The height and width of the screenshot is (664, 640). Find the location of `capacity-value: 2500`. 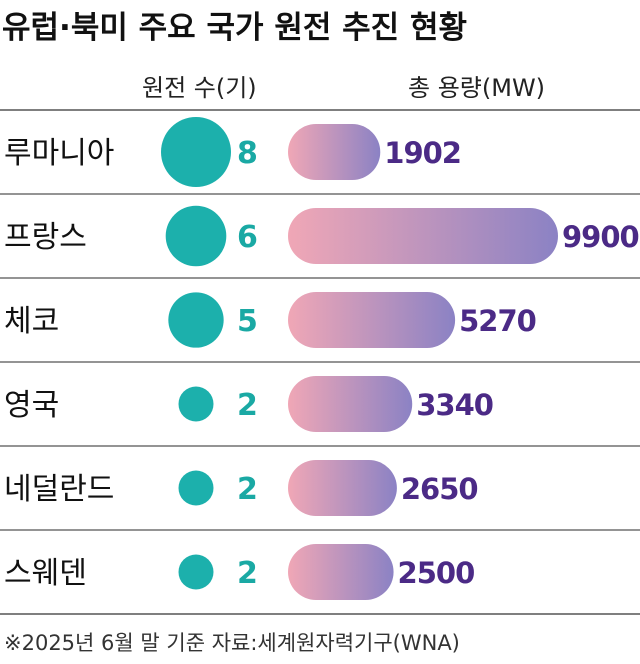

capacity-value: 2500 is located at coordinates (436, 573).